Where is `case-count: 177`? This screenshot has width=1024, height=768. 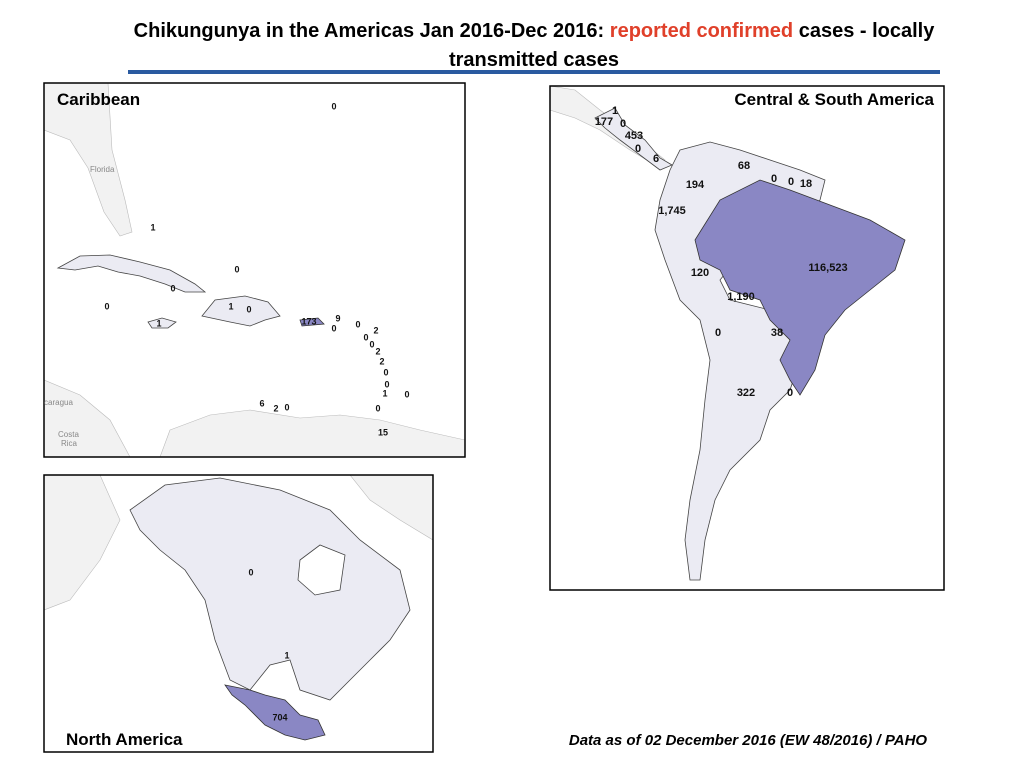 case-count: 177 is located at coordinates (604, 122).